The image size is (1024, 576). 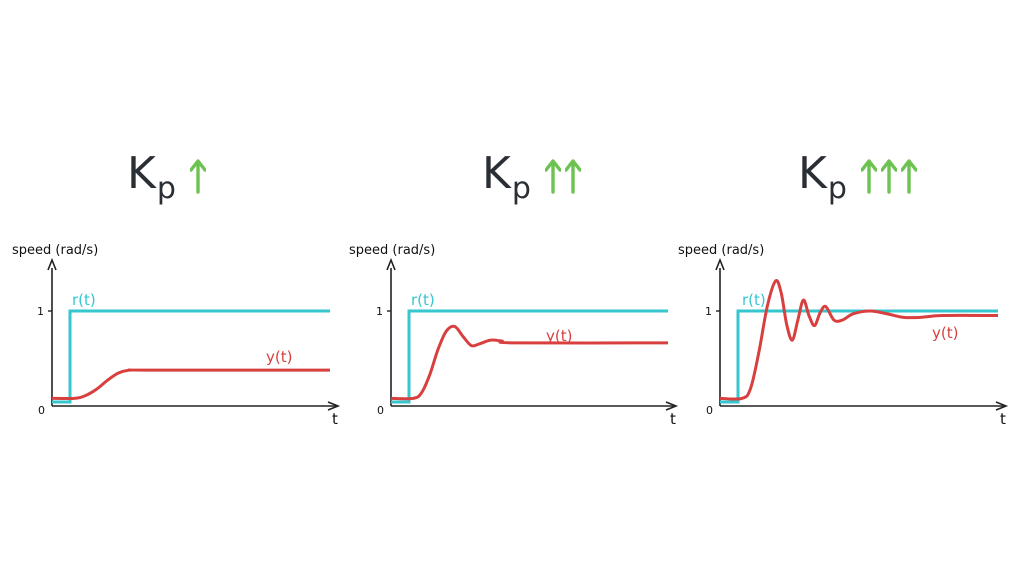 What do you see at coordinates (533, 178) in the screenshot?
I see `panel-2-title: K p` at bounding box center [533, 178].